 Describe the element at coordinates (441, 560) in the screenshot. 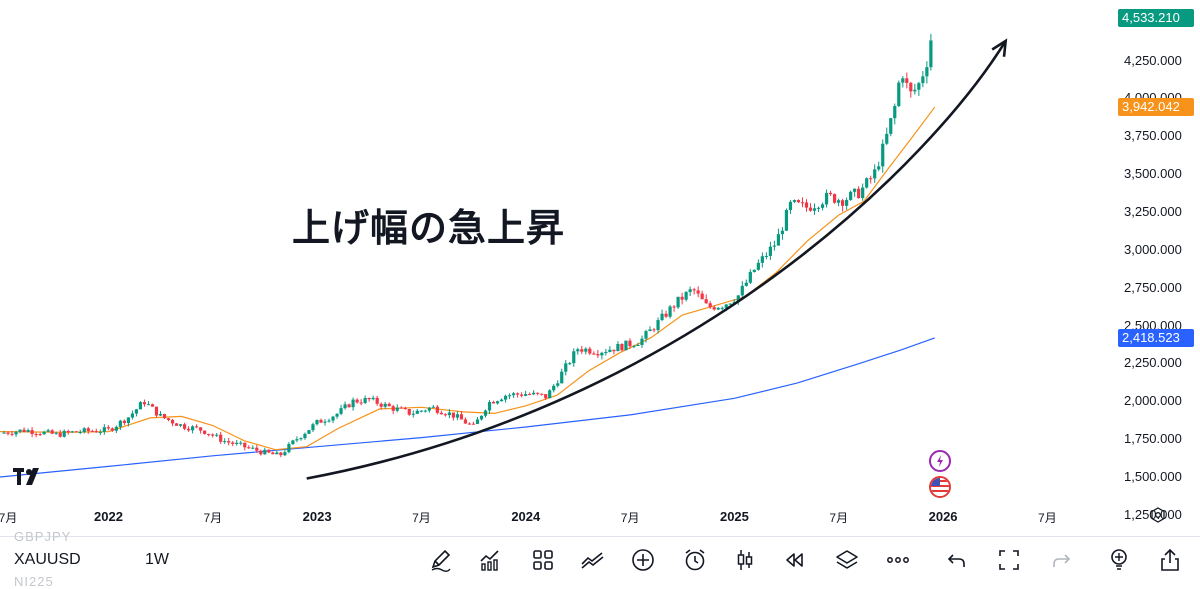

I see `drawing-pen-icon` at that location.